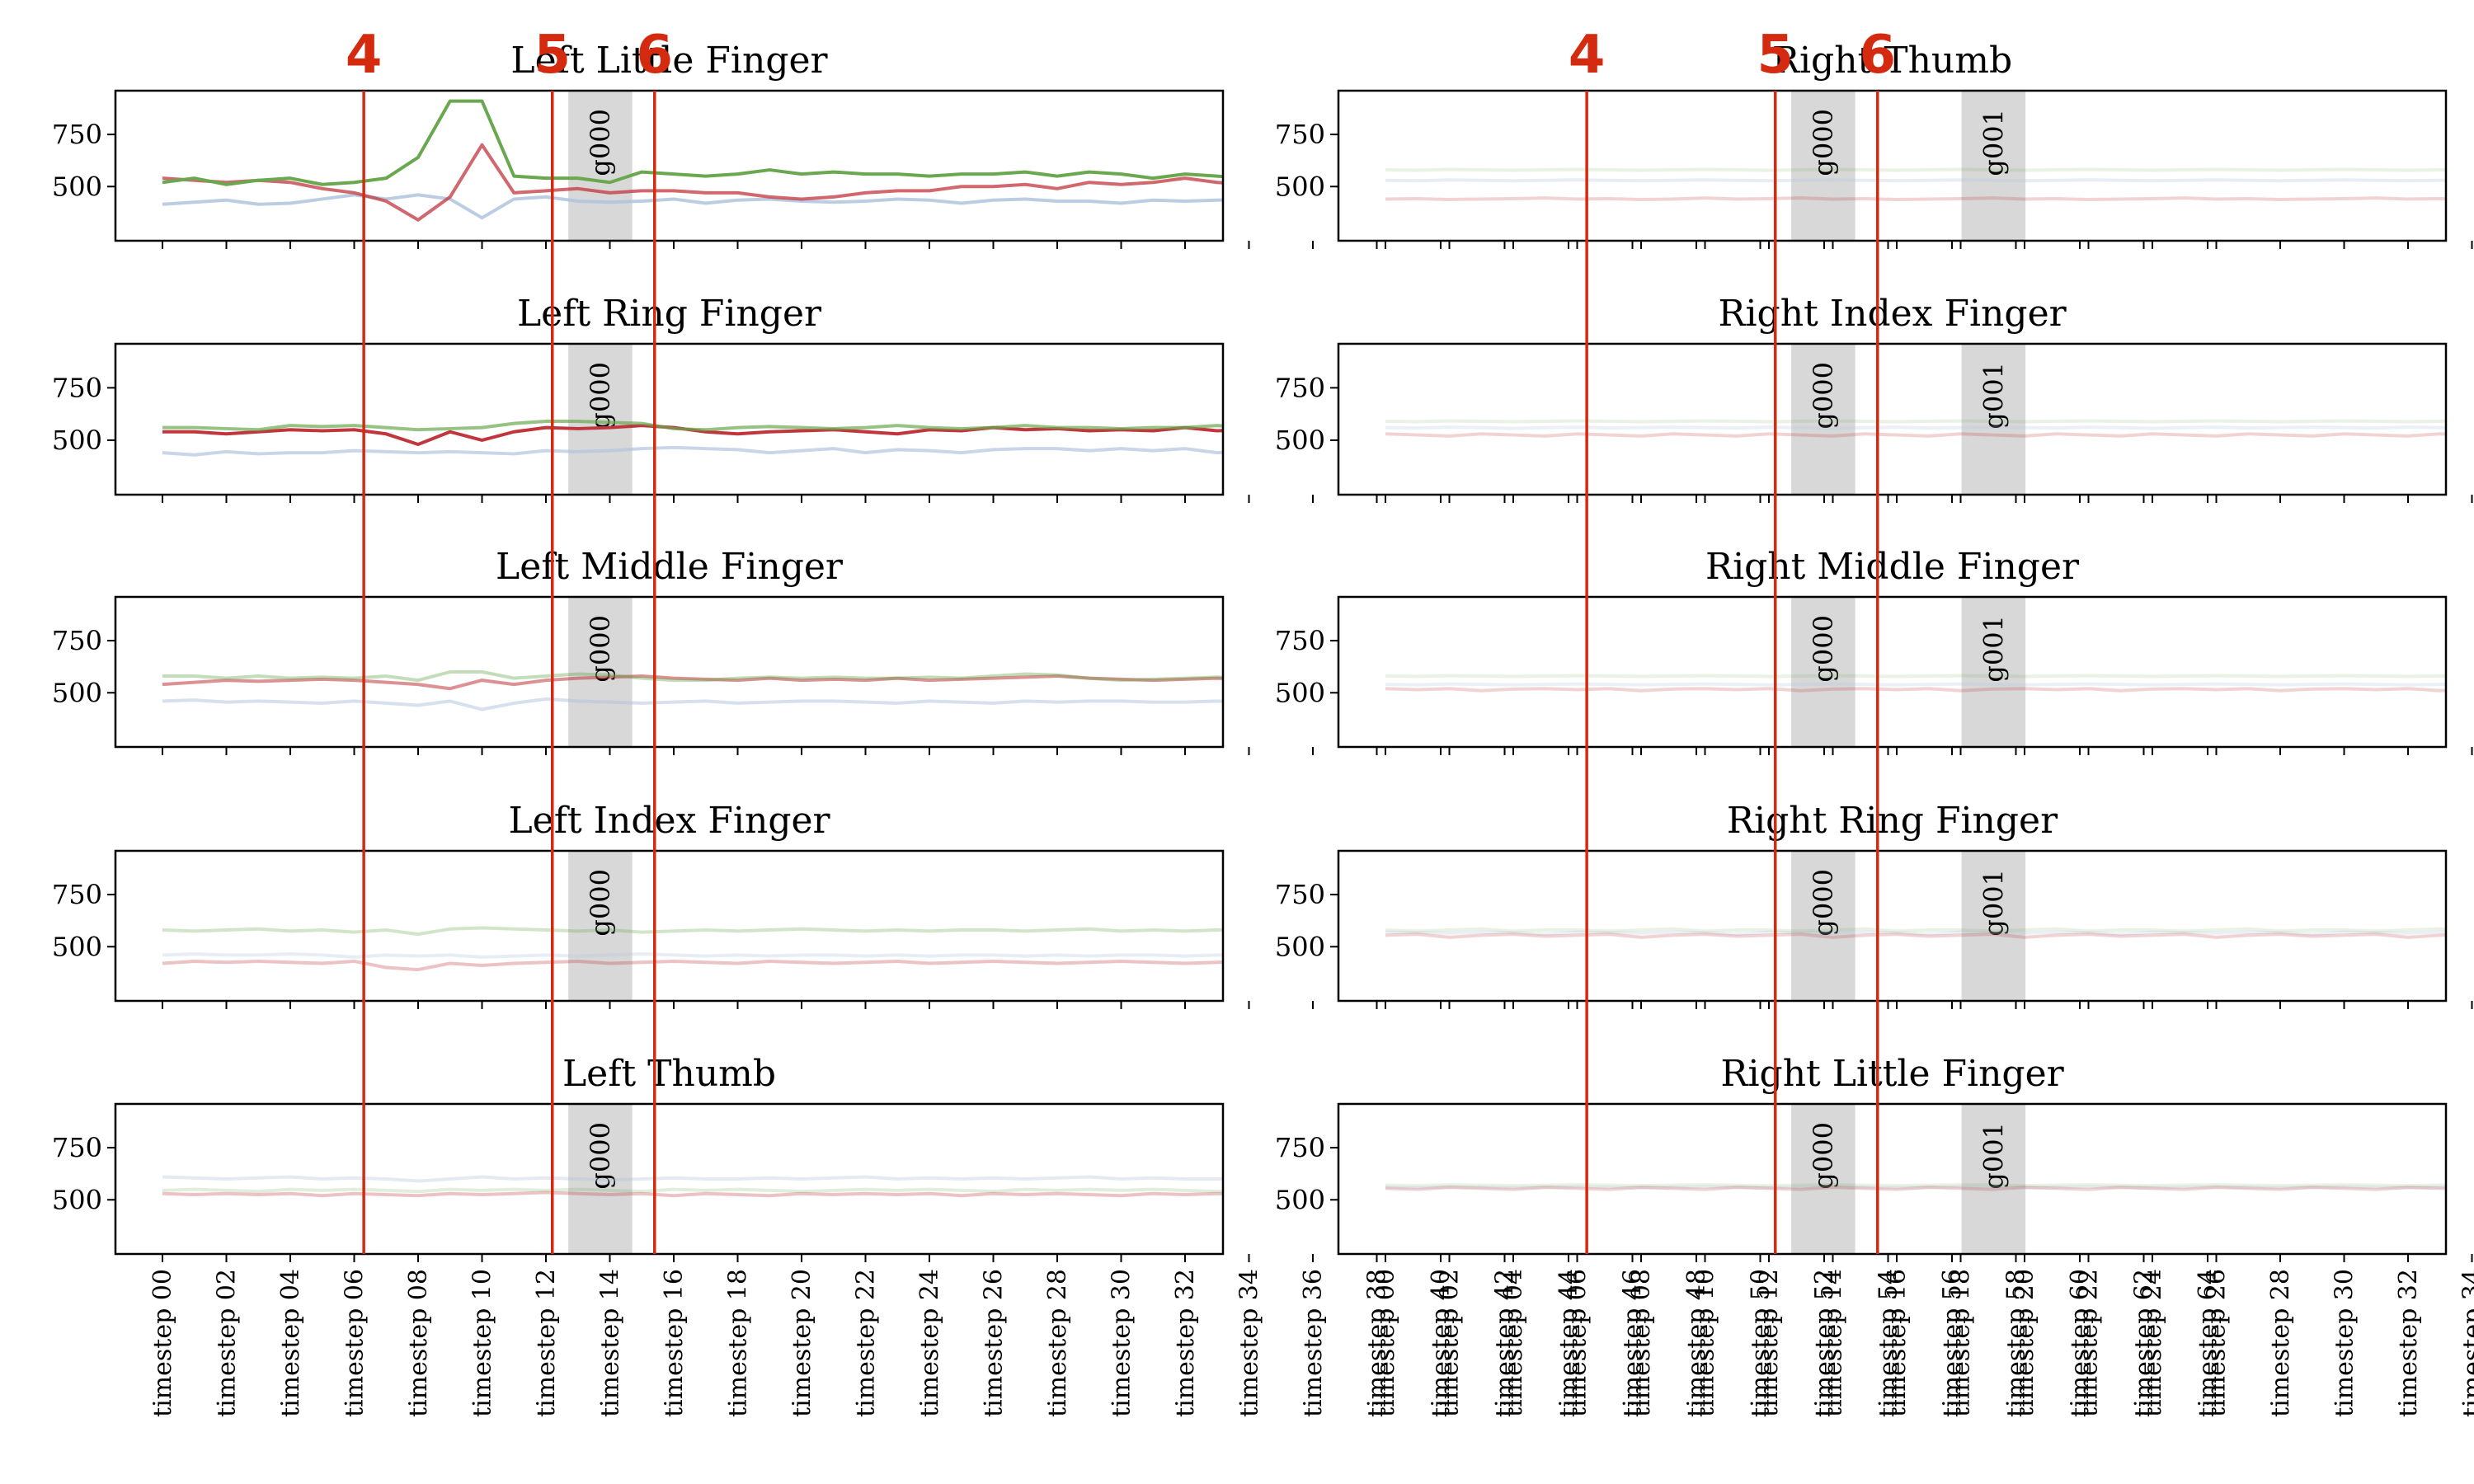 The image size is (2474, 1484). Describe the element at coordinates (669, 821) in the screenshot. I see `panel-title: Left Index Finger` at that location.